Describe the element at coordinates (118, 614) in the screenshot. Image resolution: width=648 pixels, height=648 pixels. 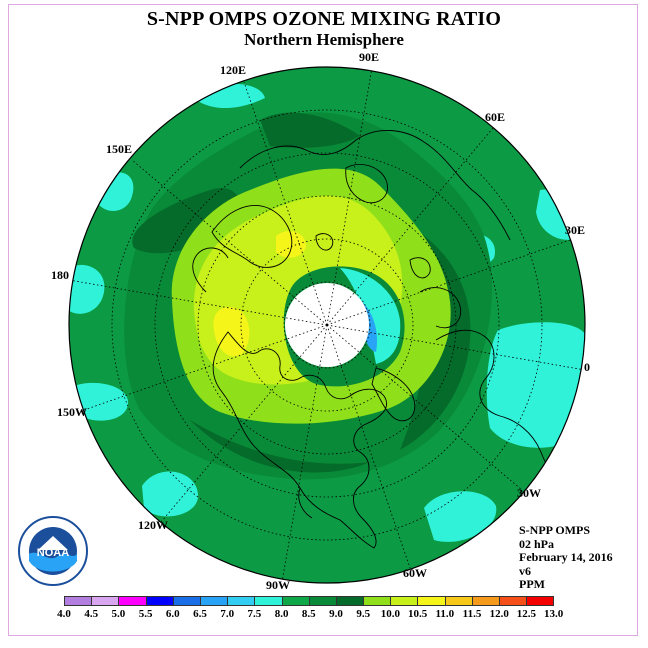
I see `colorbar-tick-label: 5.0` at that location.